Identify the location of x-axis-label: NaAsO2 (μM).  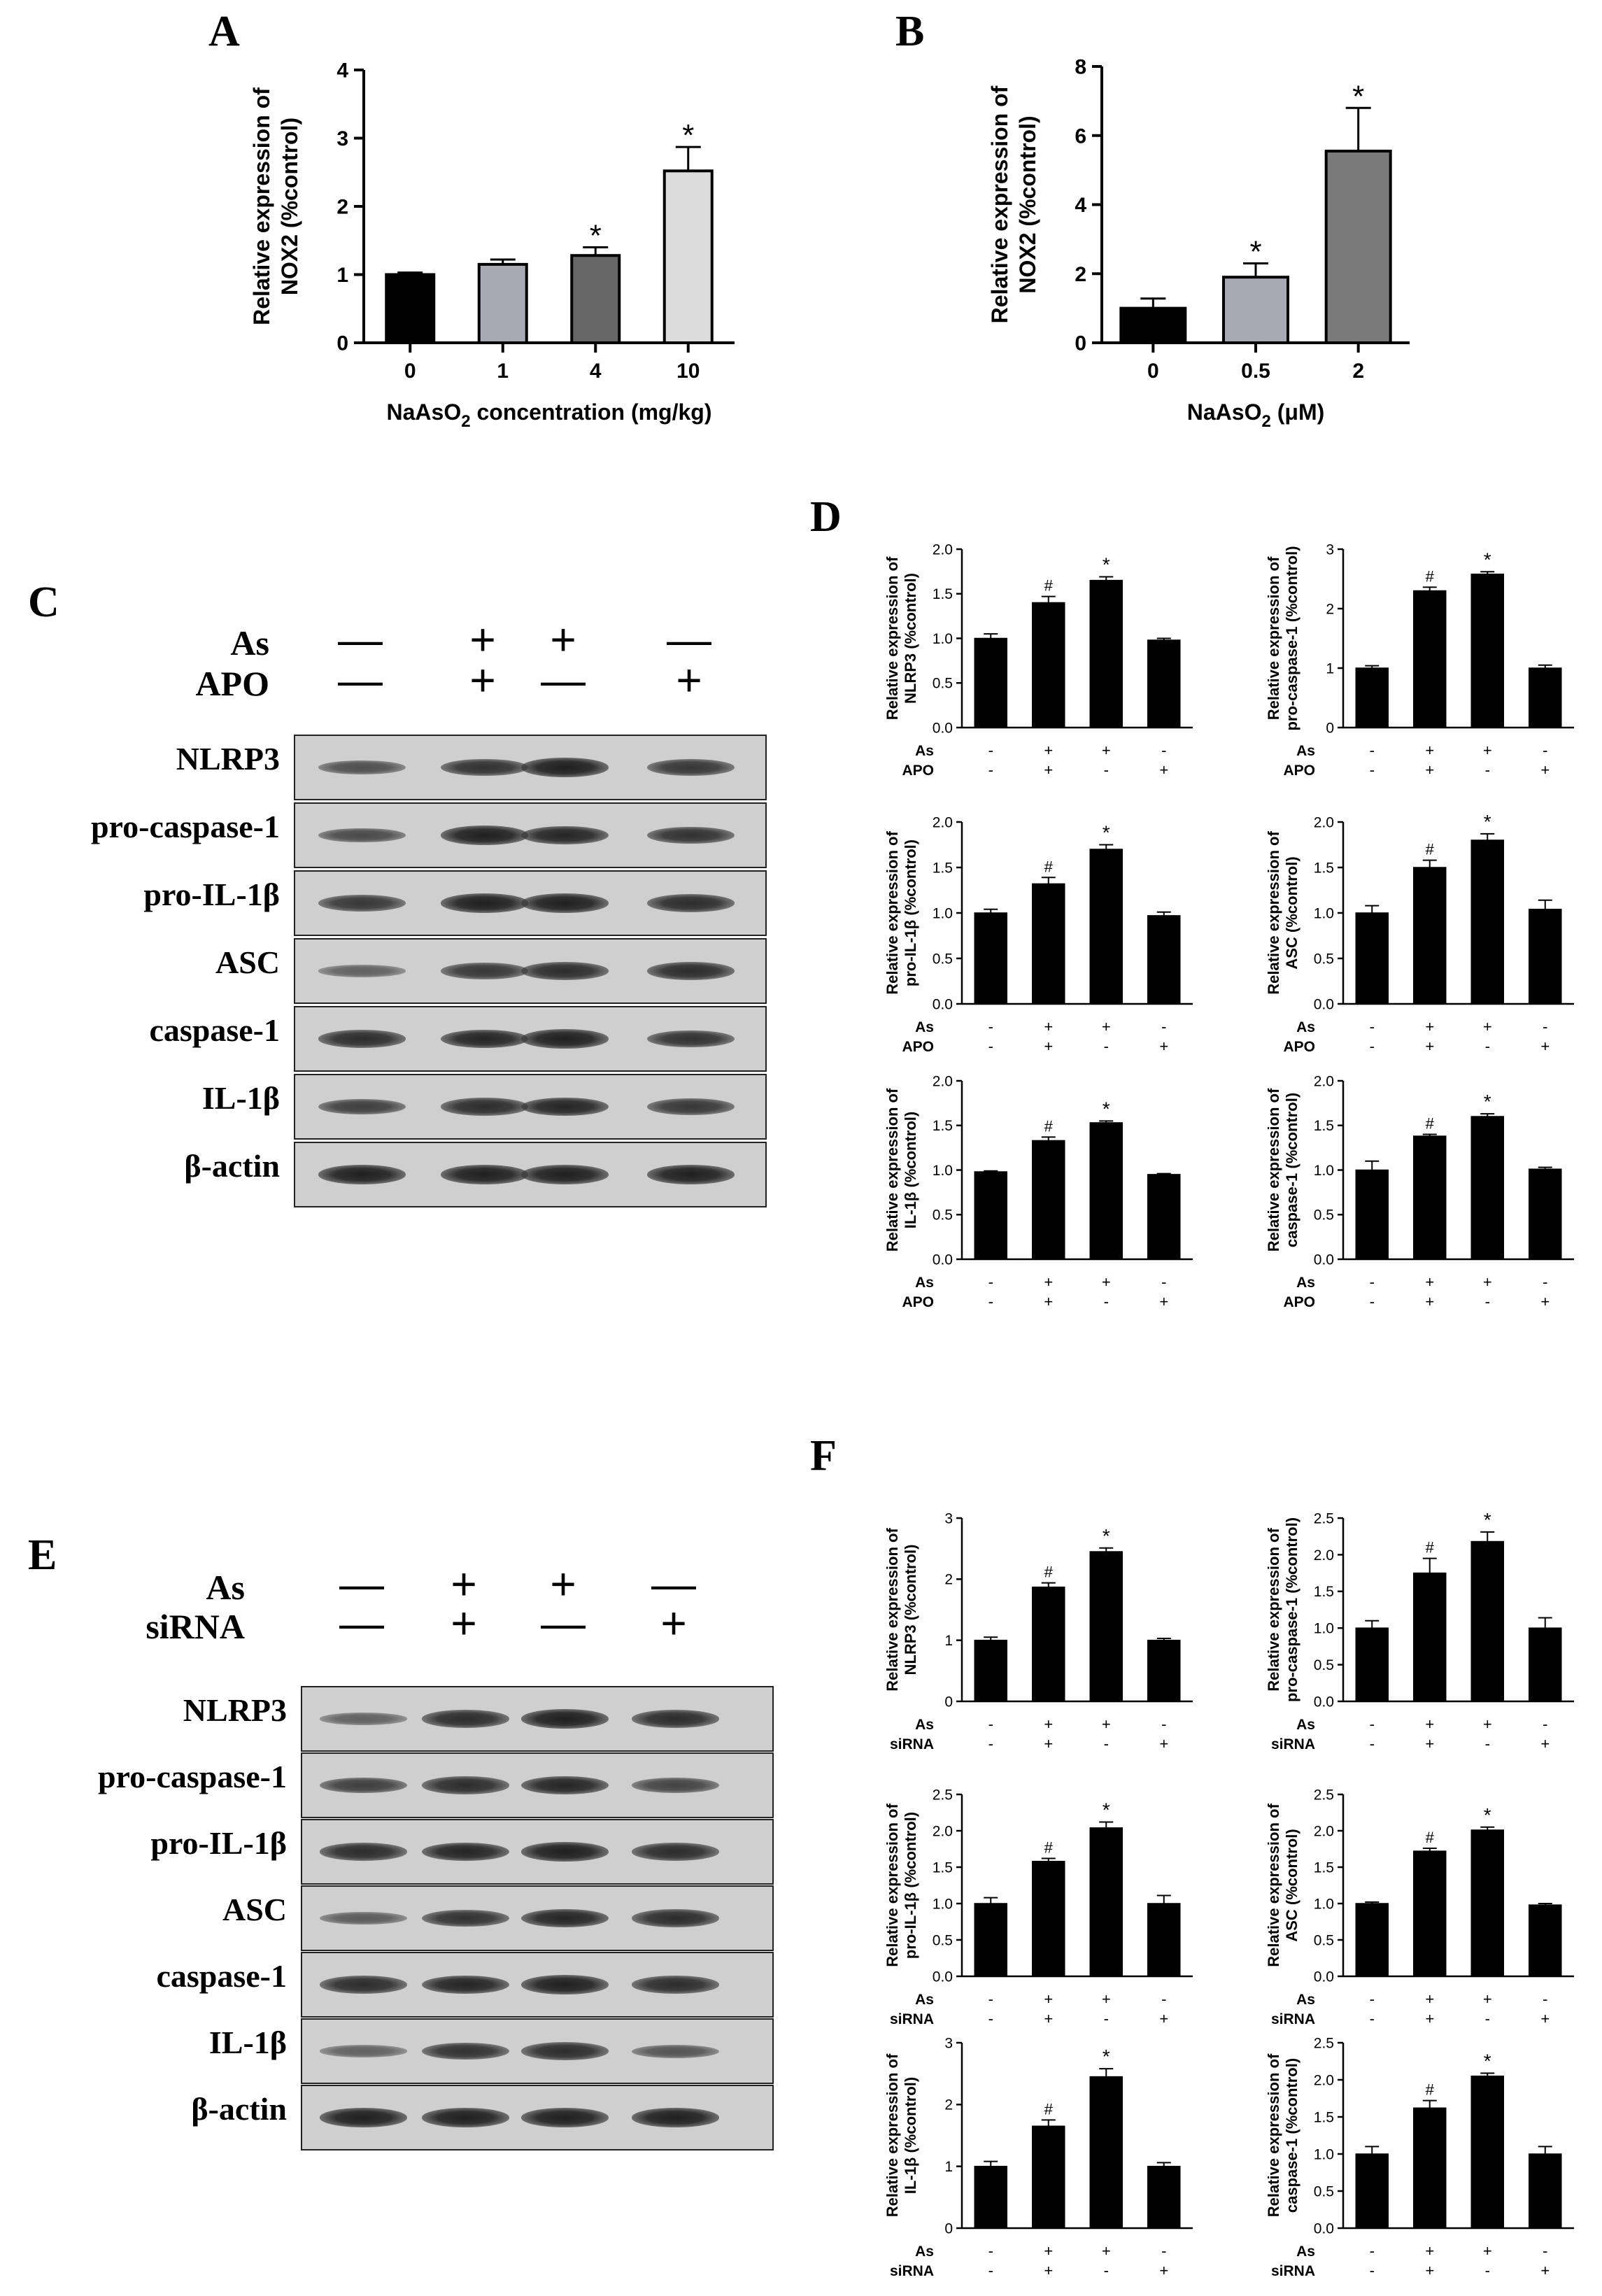
(1256, 415).